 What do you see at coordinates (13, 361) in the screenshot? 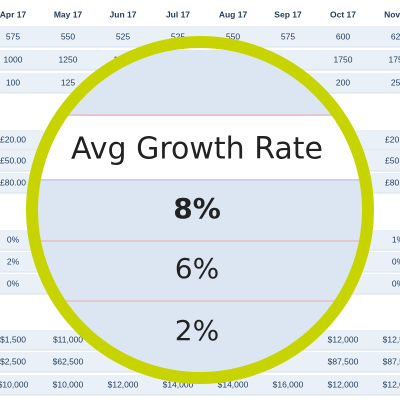
I see `cell: $2,500` at bounding box center [13, 361].